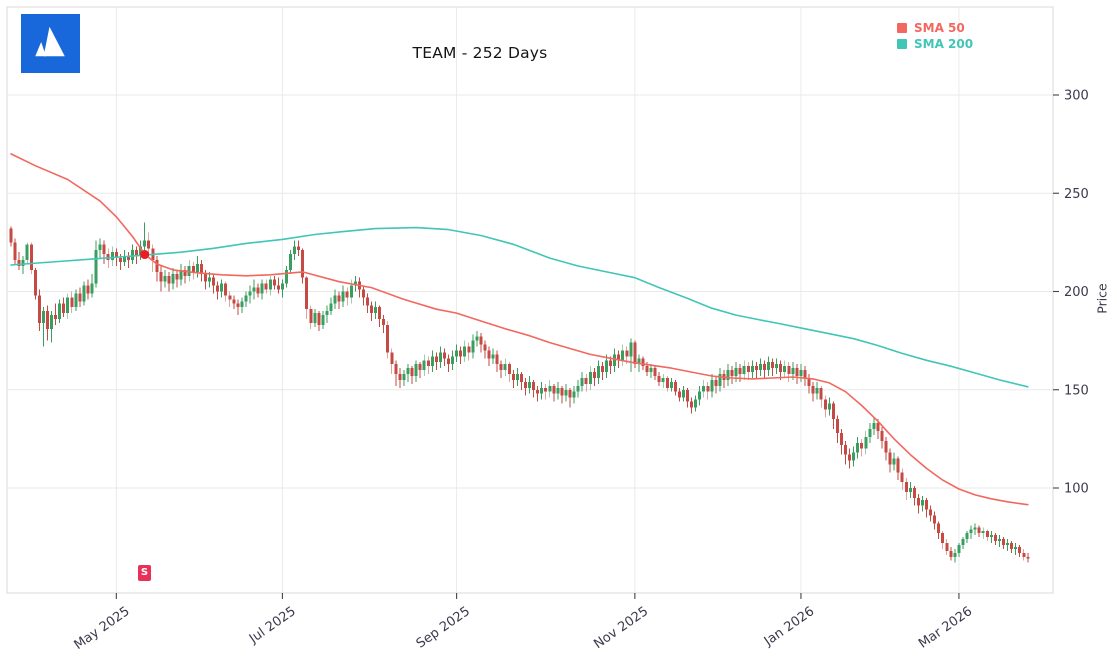 The width and height of the screenshot is (1117, 670). I want to click on atlassian-logo-mark, so click(50, 43).